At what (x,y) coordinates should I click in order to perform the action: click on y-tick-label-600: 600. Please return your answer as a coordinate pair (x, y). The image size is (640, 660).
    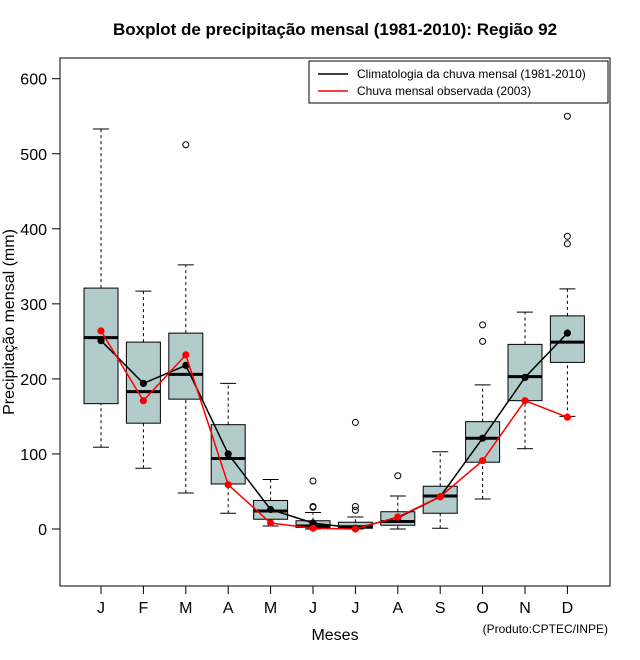
    Looking at the image, I should click on (33, 80).